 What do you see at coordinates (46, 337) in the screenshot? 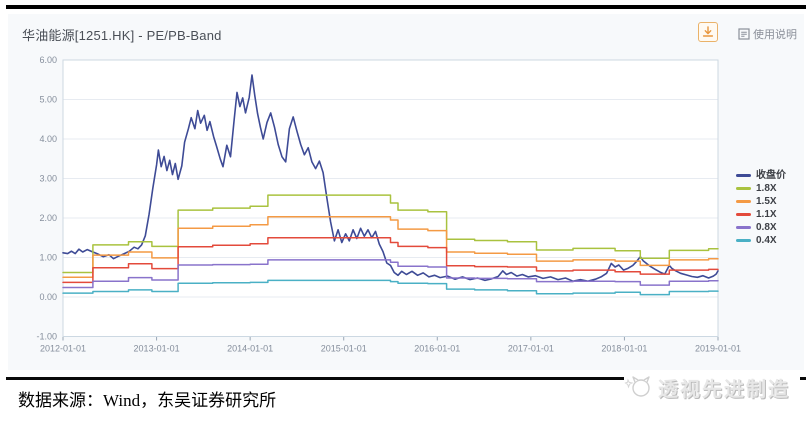
I see `y-tick-label: -1.00` at bounding box center [46, 337].